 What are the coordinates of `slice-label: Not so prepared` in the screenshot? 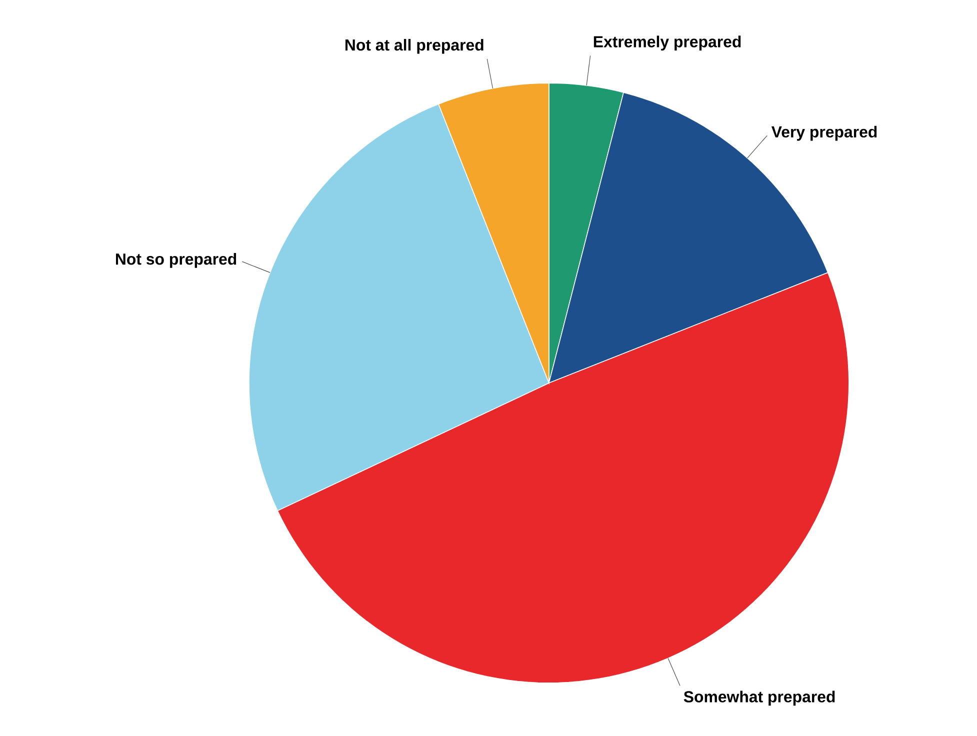 It's located at (176, 260).